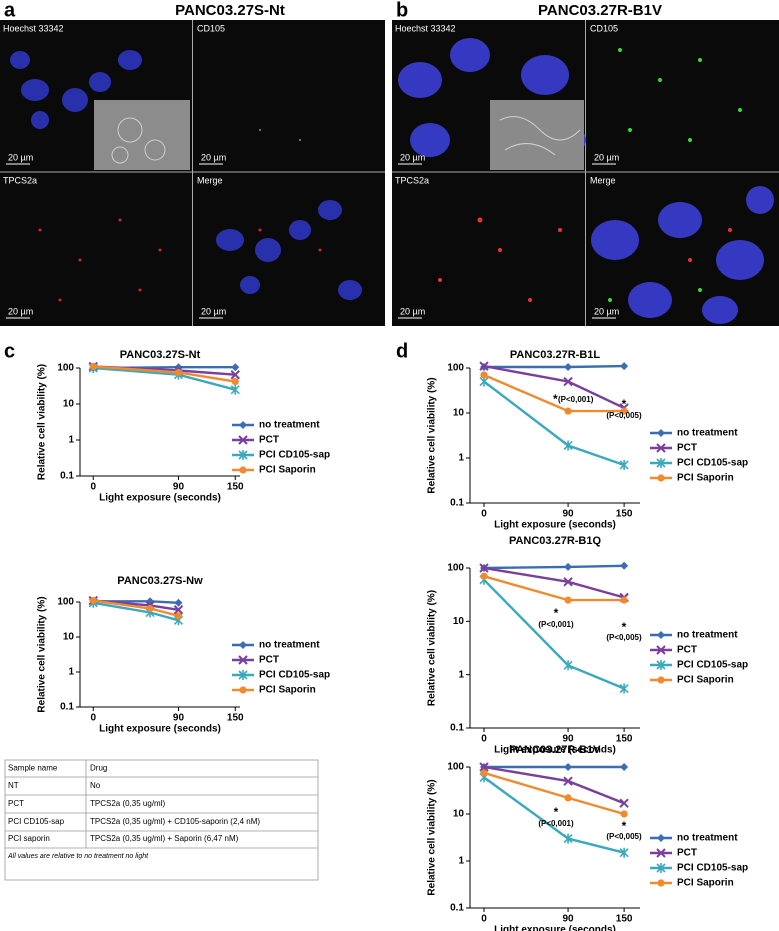 This screenshot has width=779, height=931. I want to click on annotation: (P<0,001), so click(556, 823).